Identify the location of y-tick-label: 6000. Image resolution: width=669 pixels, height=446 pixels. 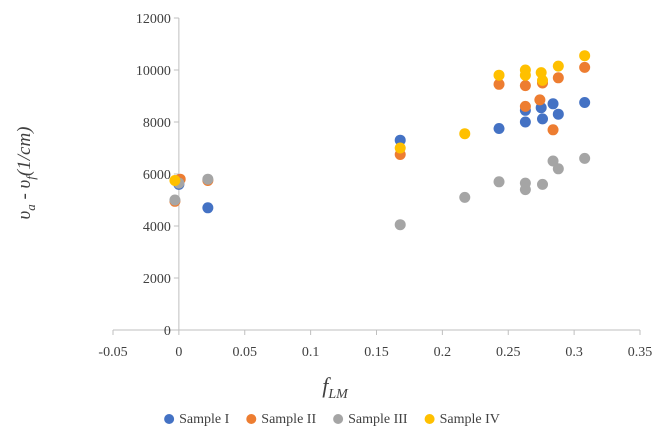
(157, 175).